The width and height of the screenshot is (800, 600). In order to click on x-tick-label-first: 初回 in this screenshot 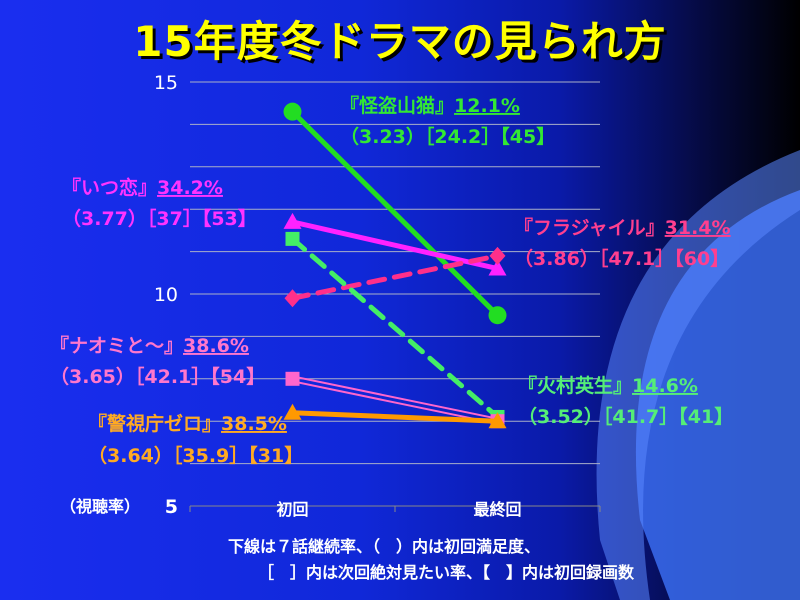, I will do `click(292, 509)`.